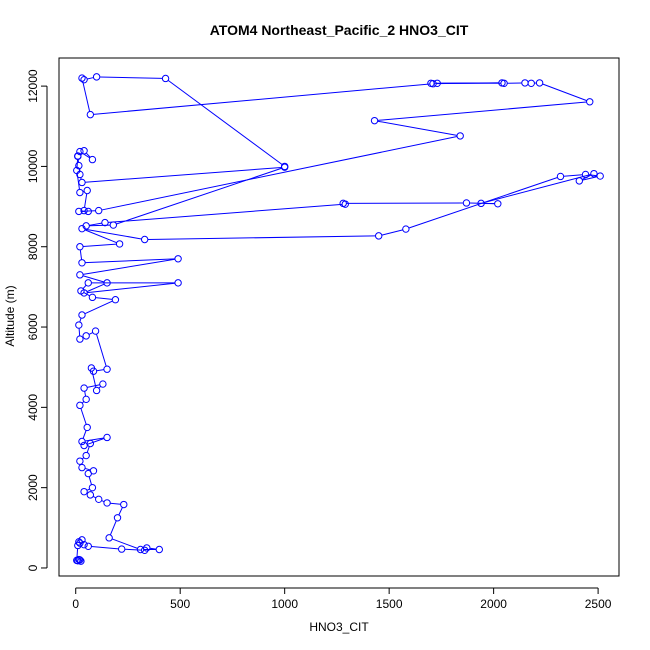 This screenshot has height=650, width=650. Describe the element at coordinates (180, 604) in the screenshot. I see `x-tick-label: 500` at that location.